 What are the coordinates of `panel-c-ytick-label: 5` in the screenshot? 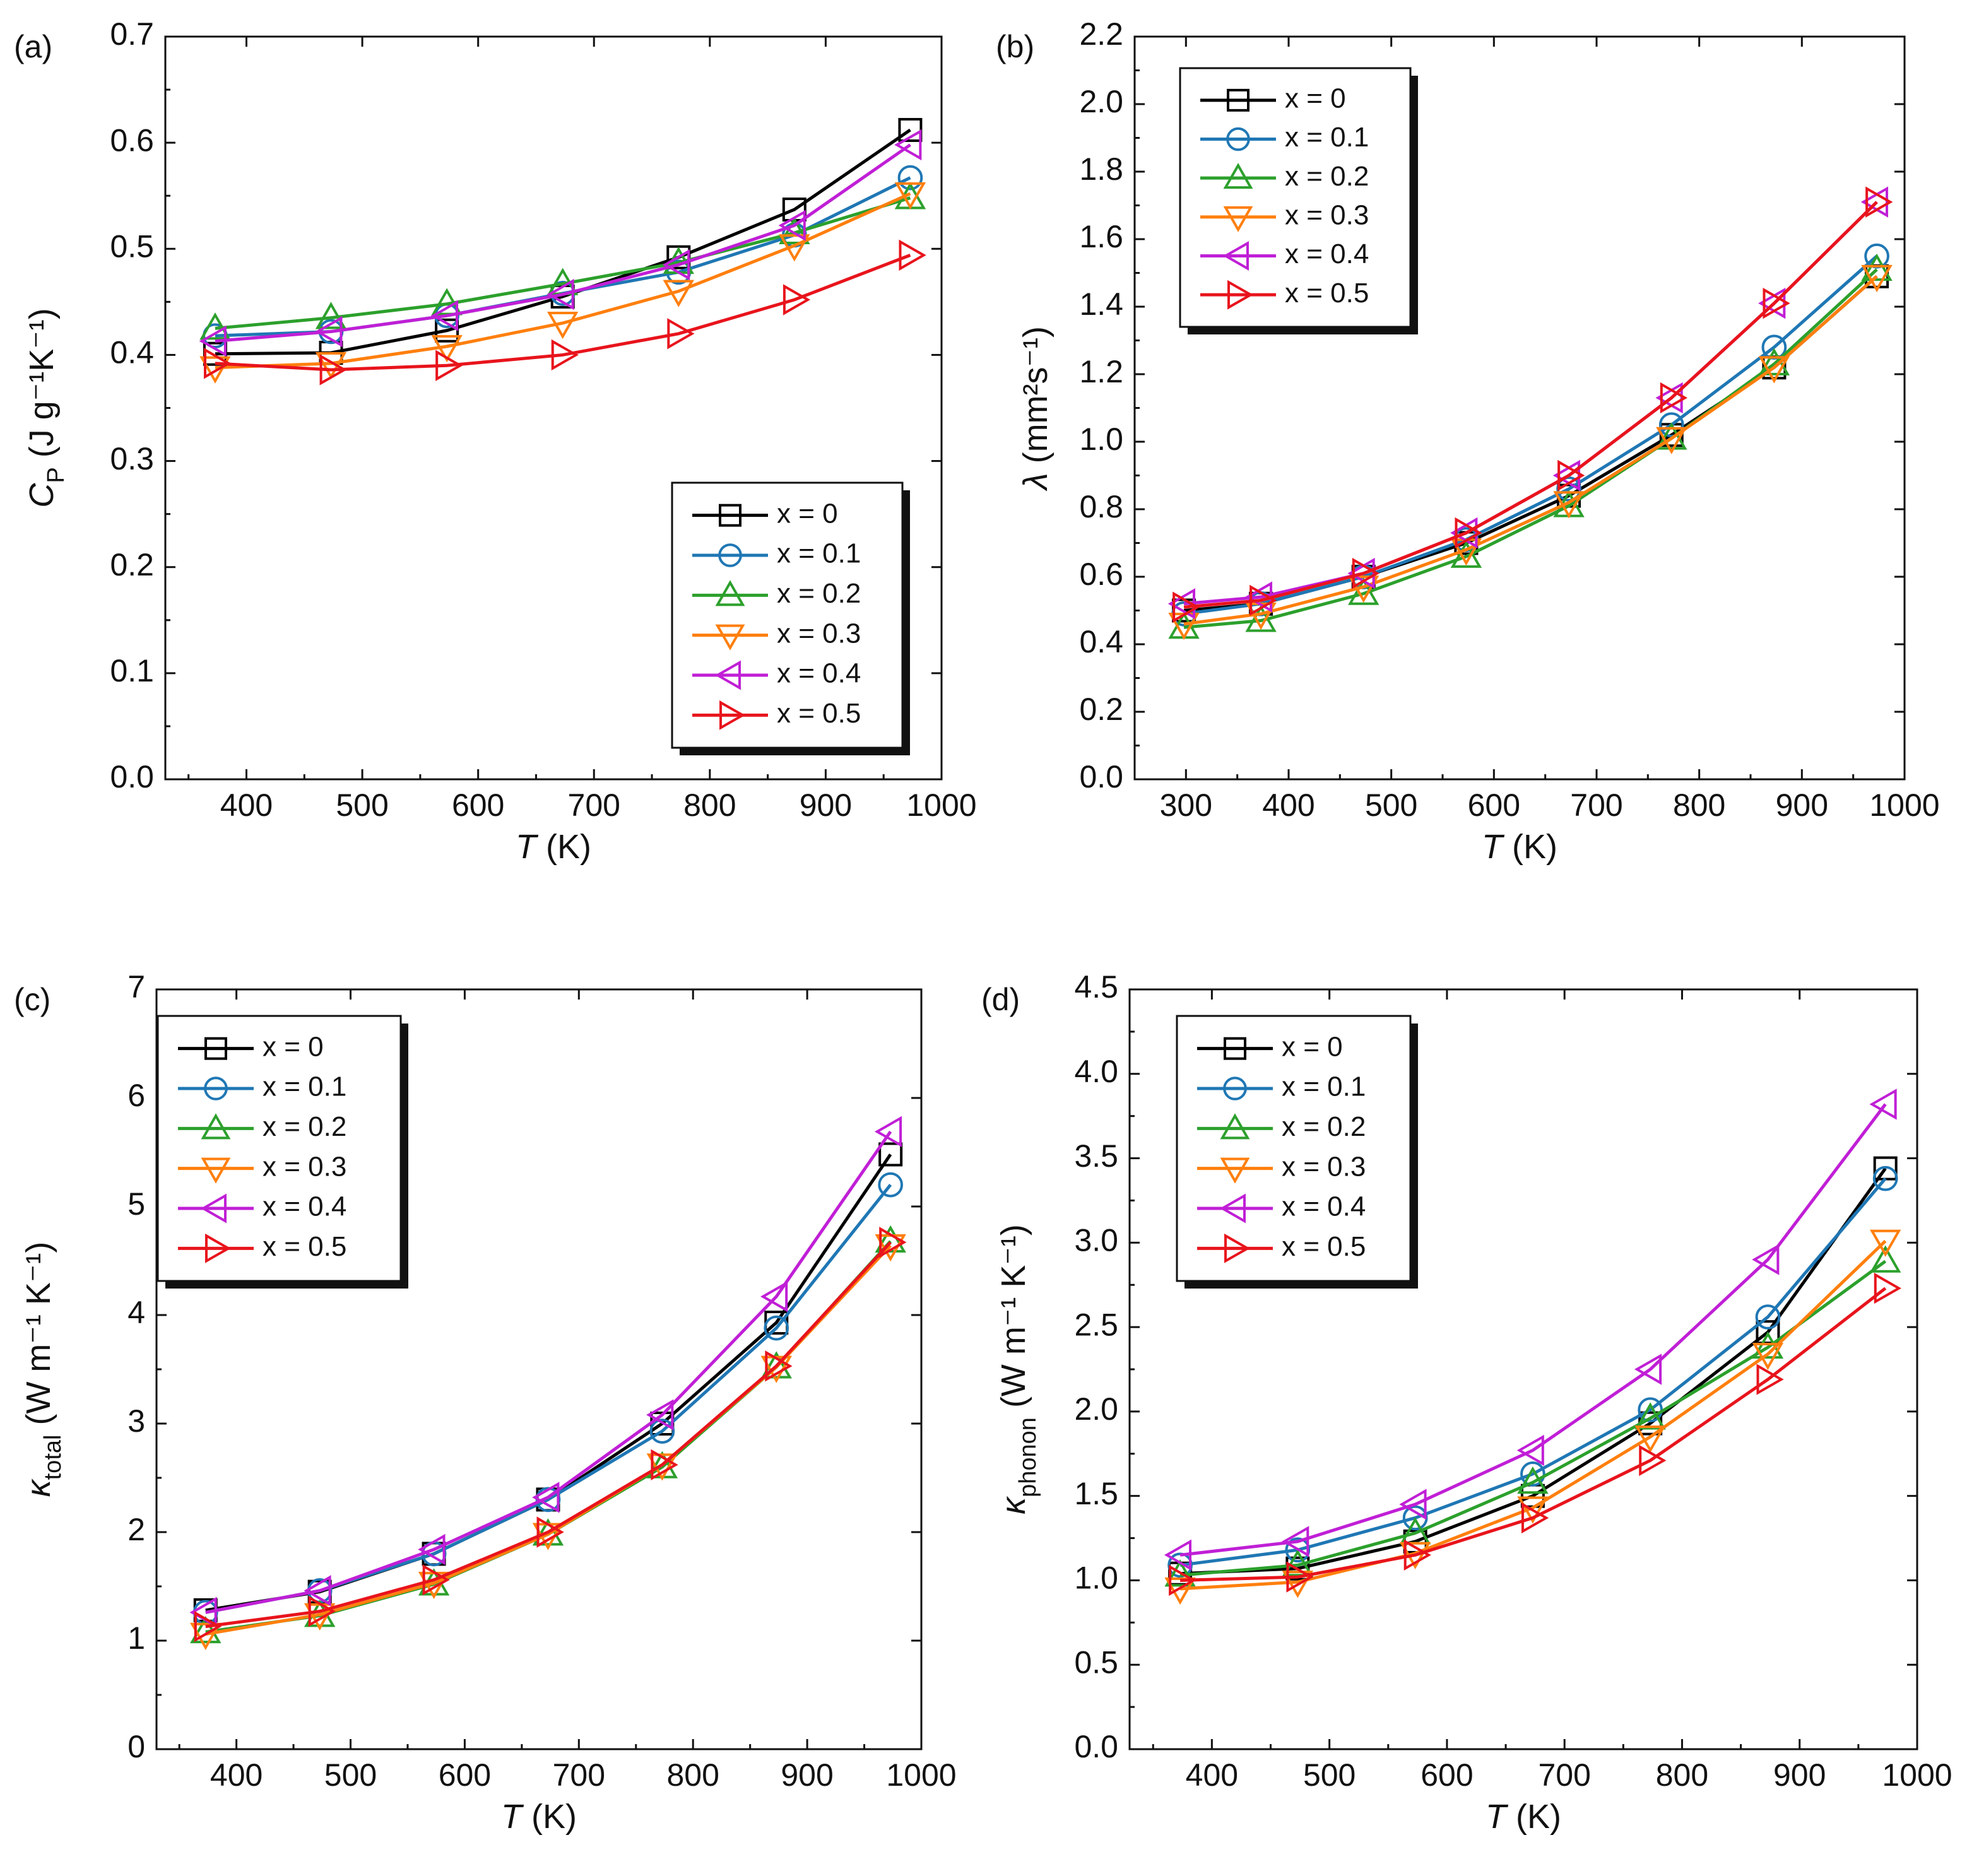 It's located at (136, 1204).